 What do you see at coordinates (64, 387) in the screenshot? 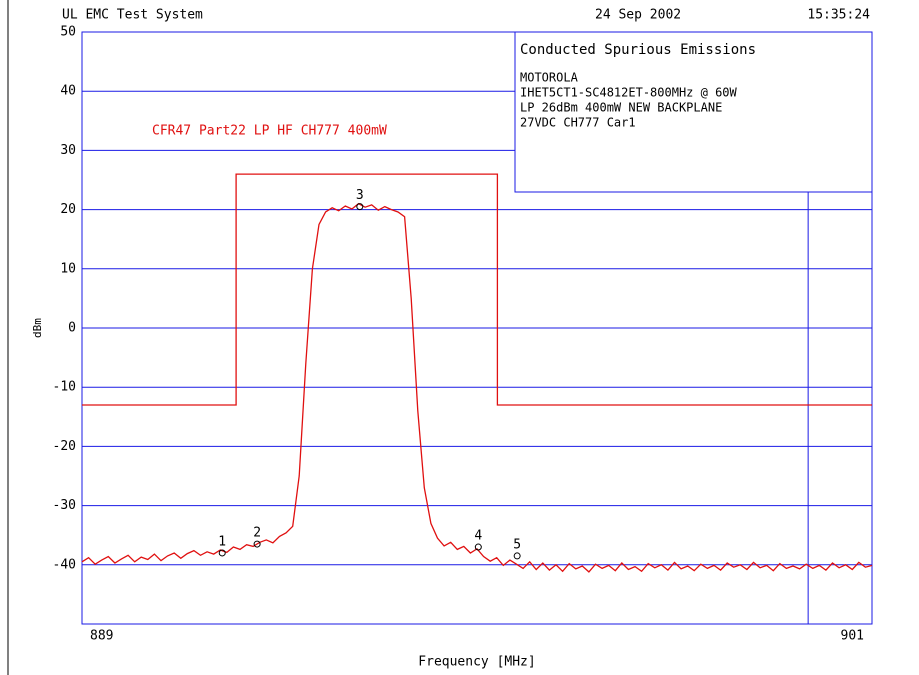
I see `y-tick-label: -10` at bounding box center [64, 387].